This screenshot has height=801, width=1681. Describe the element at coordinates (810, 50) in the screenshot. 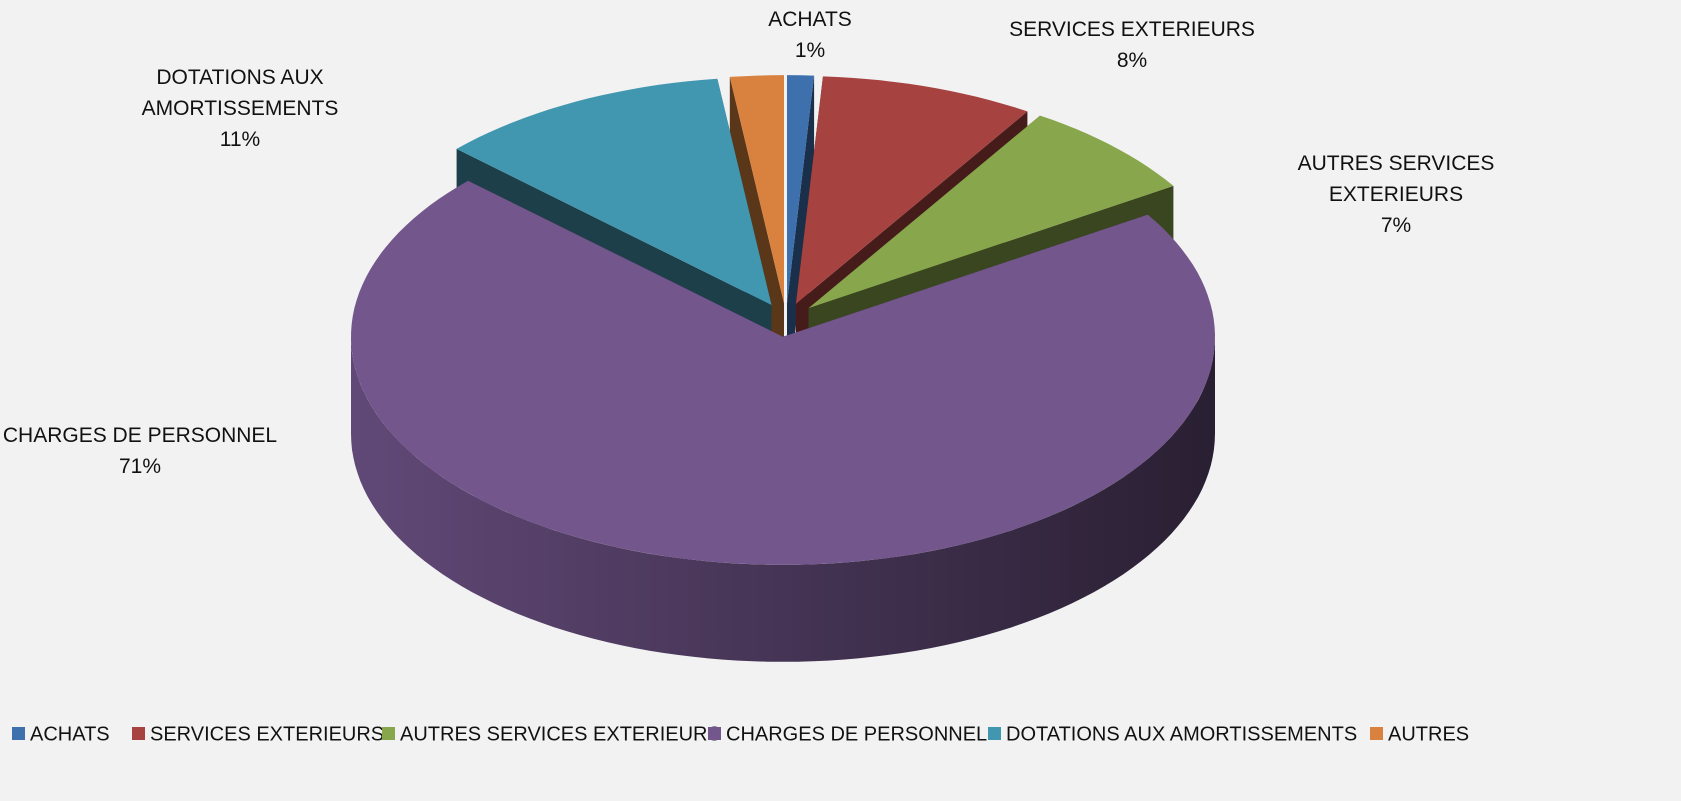

I see `label-value: 1%` at that location.